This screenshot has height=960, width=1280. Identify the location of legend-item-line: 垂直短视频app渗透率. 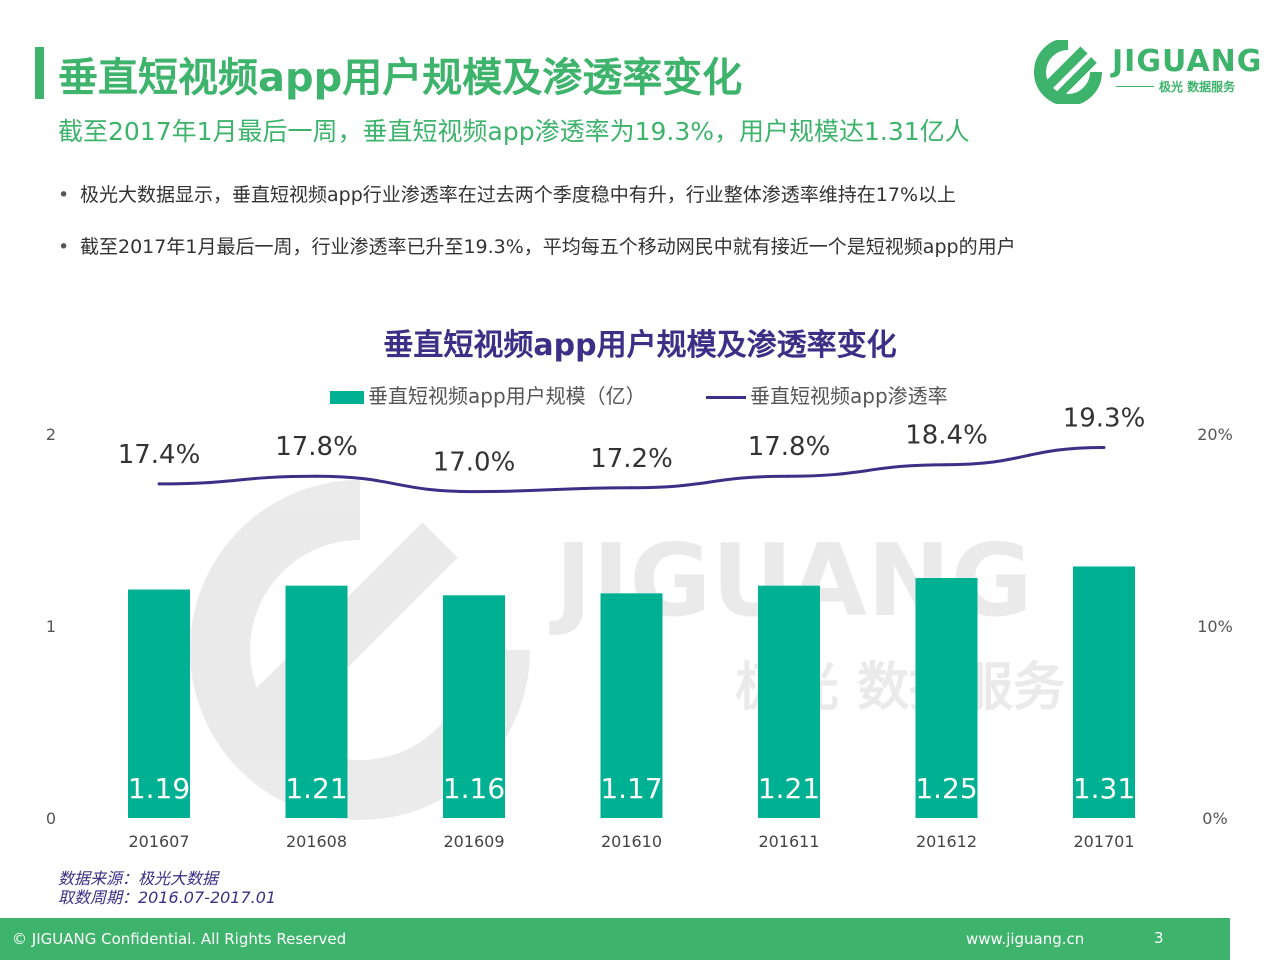
(827, 394).